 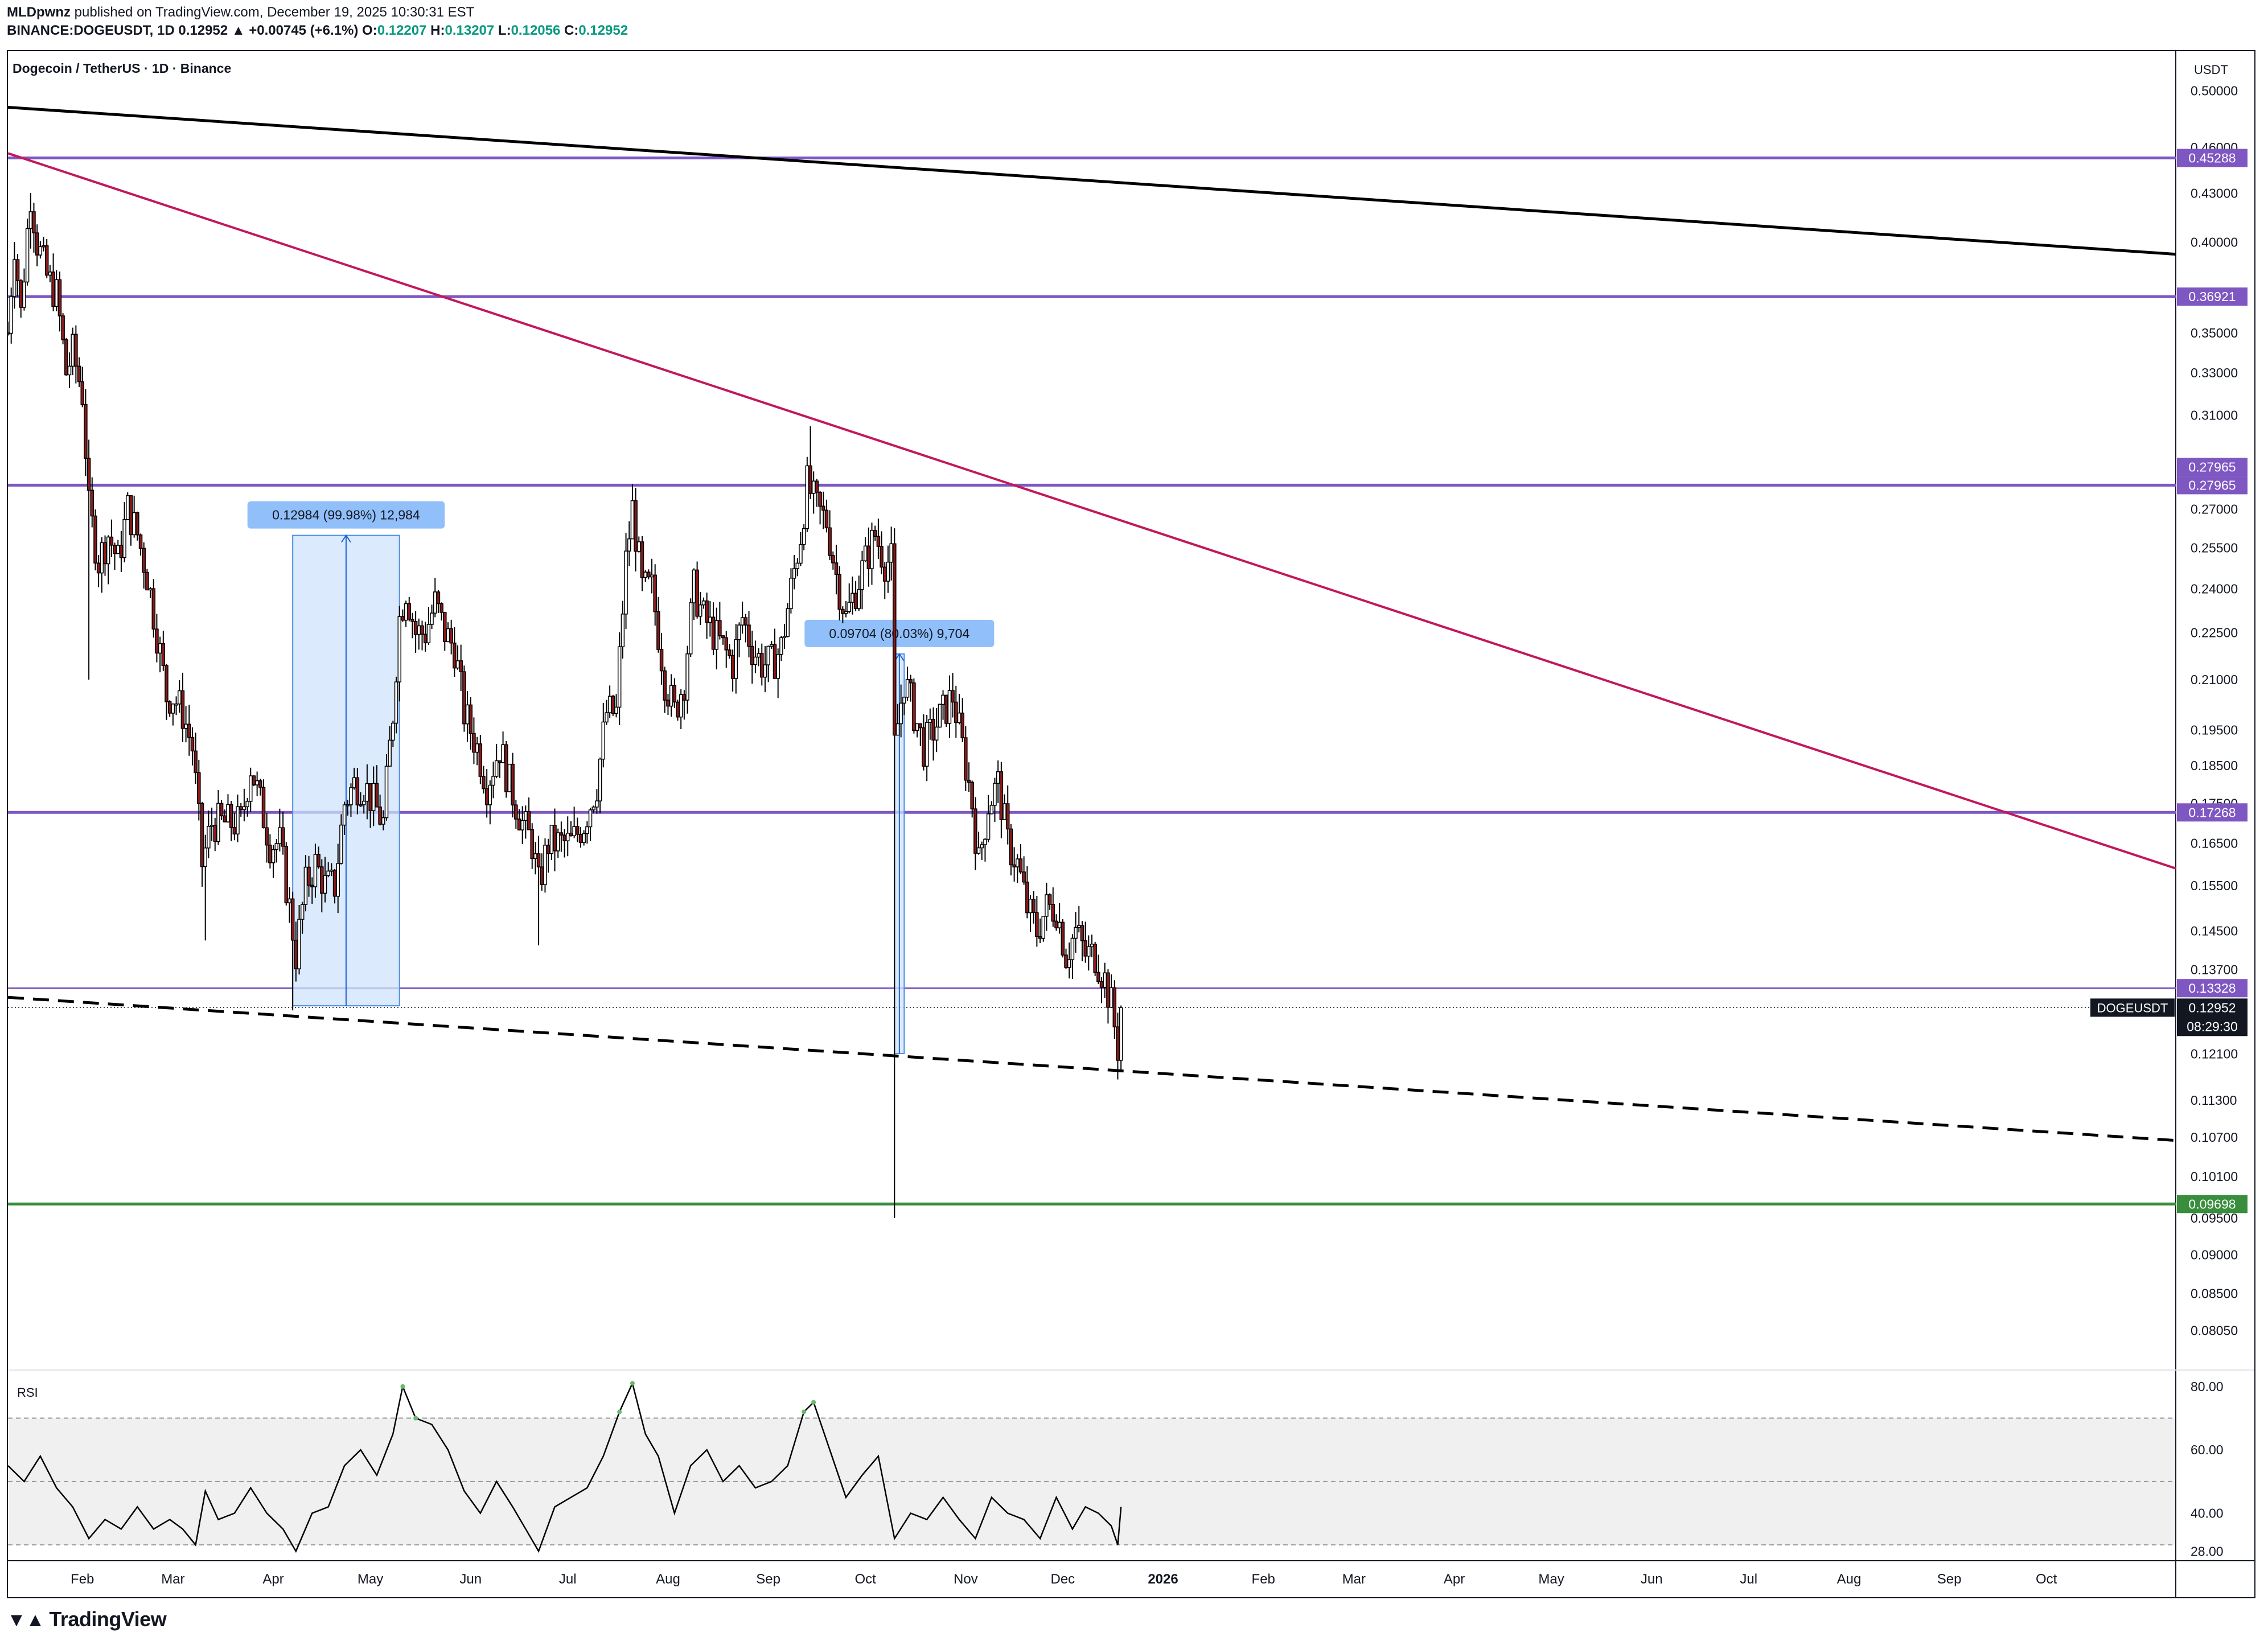 I want to click on price-tick: 0.13700, so click(x=2214, y=969).